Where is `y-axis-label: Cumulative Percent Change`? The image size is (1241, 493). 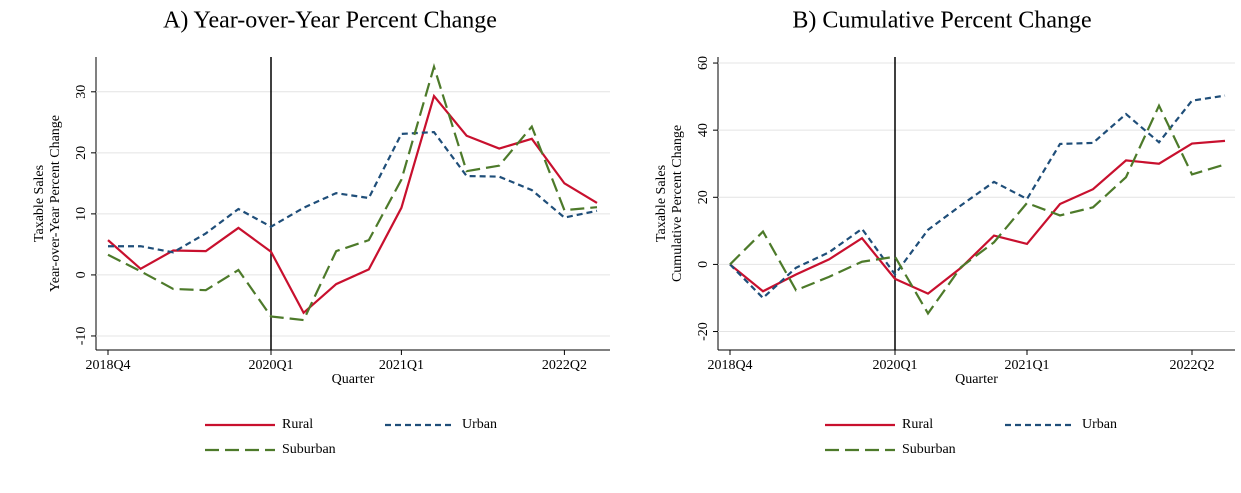
y-axis-label: Cumulative Percent Change is located at coordinates (677, 203).